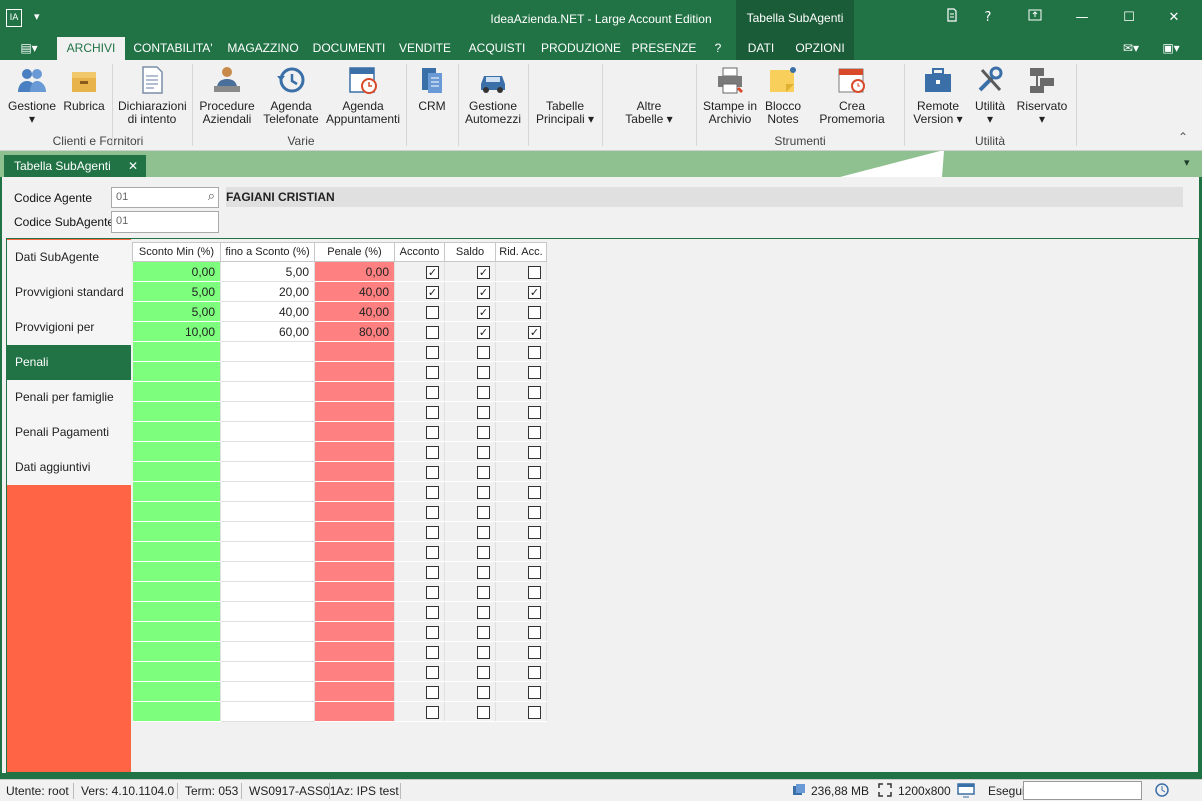 The image size is (1202, 801). What do you see at coordinates (718, 48) in the screenshot?
I see `menu-help: ?` at bounding box center [718, 48].